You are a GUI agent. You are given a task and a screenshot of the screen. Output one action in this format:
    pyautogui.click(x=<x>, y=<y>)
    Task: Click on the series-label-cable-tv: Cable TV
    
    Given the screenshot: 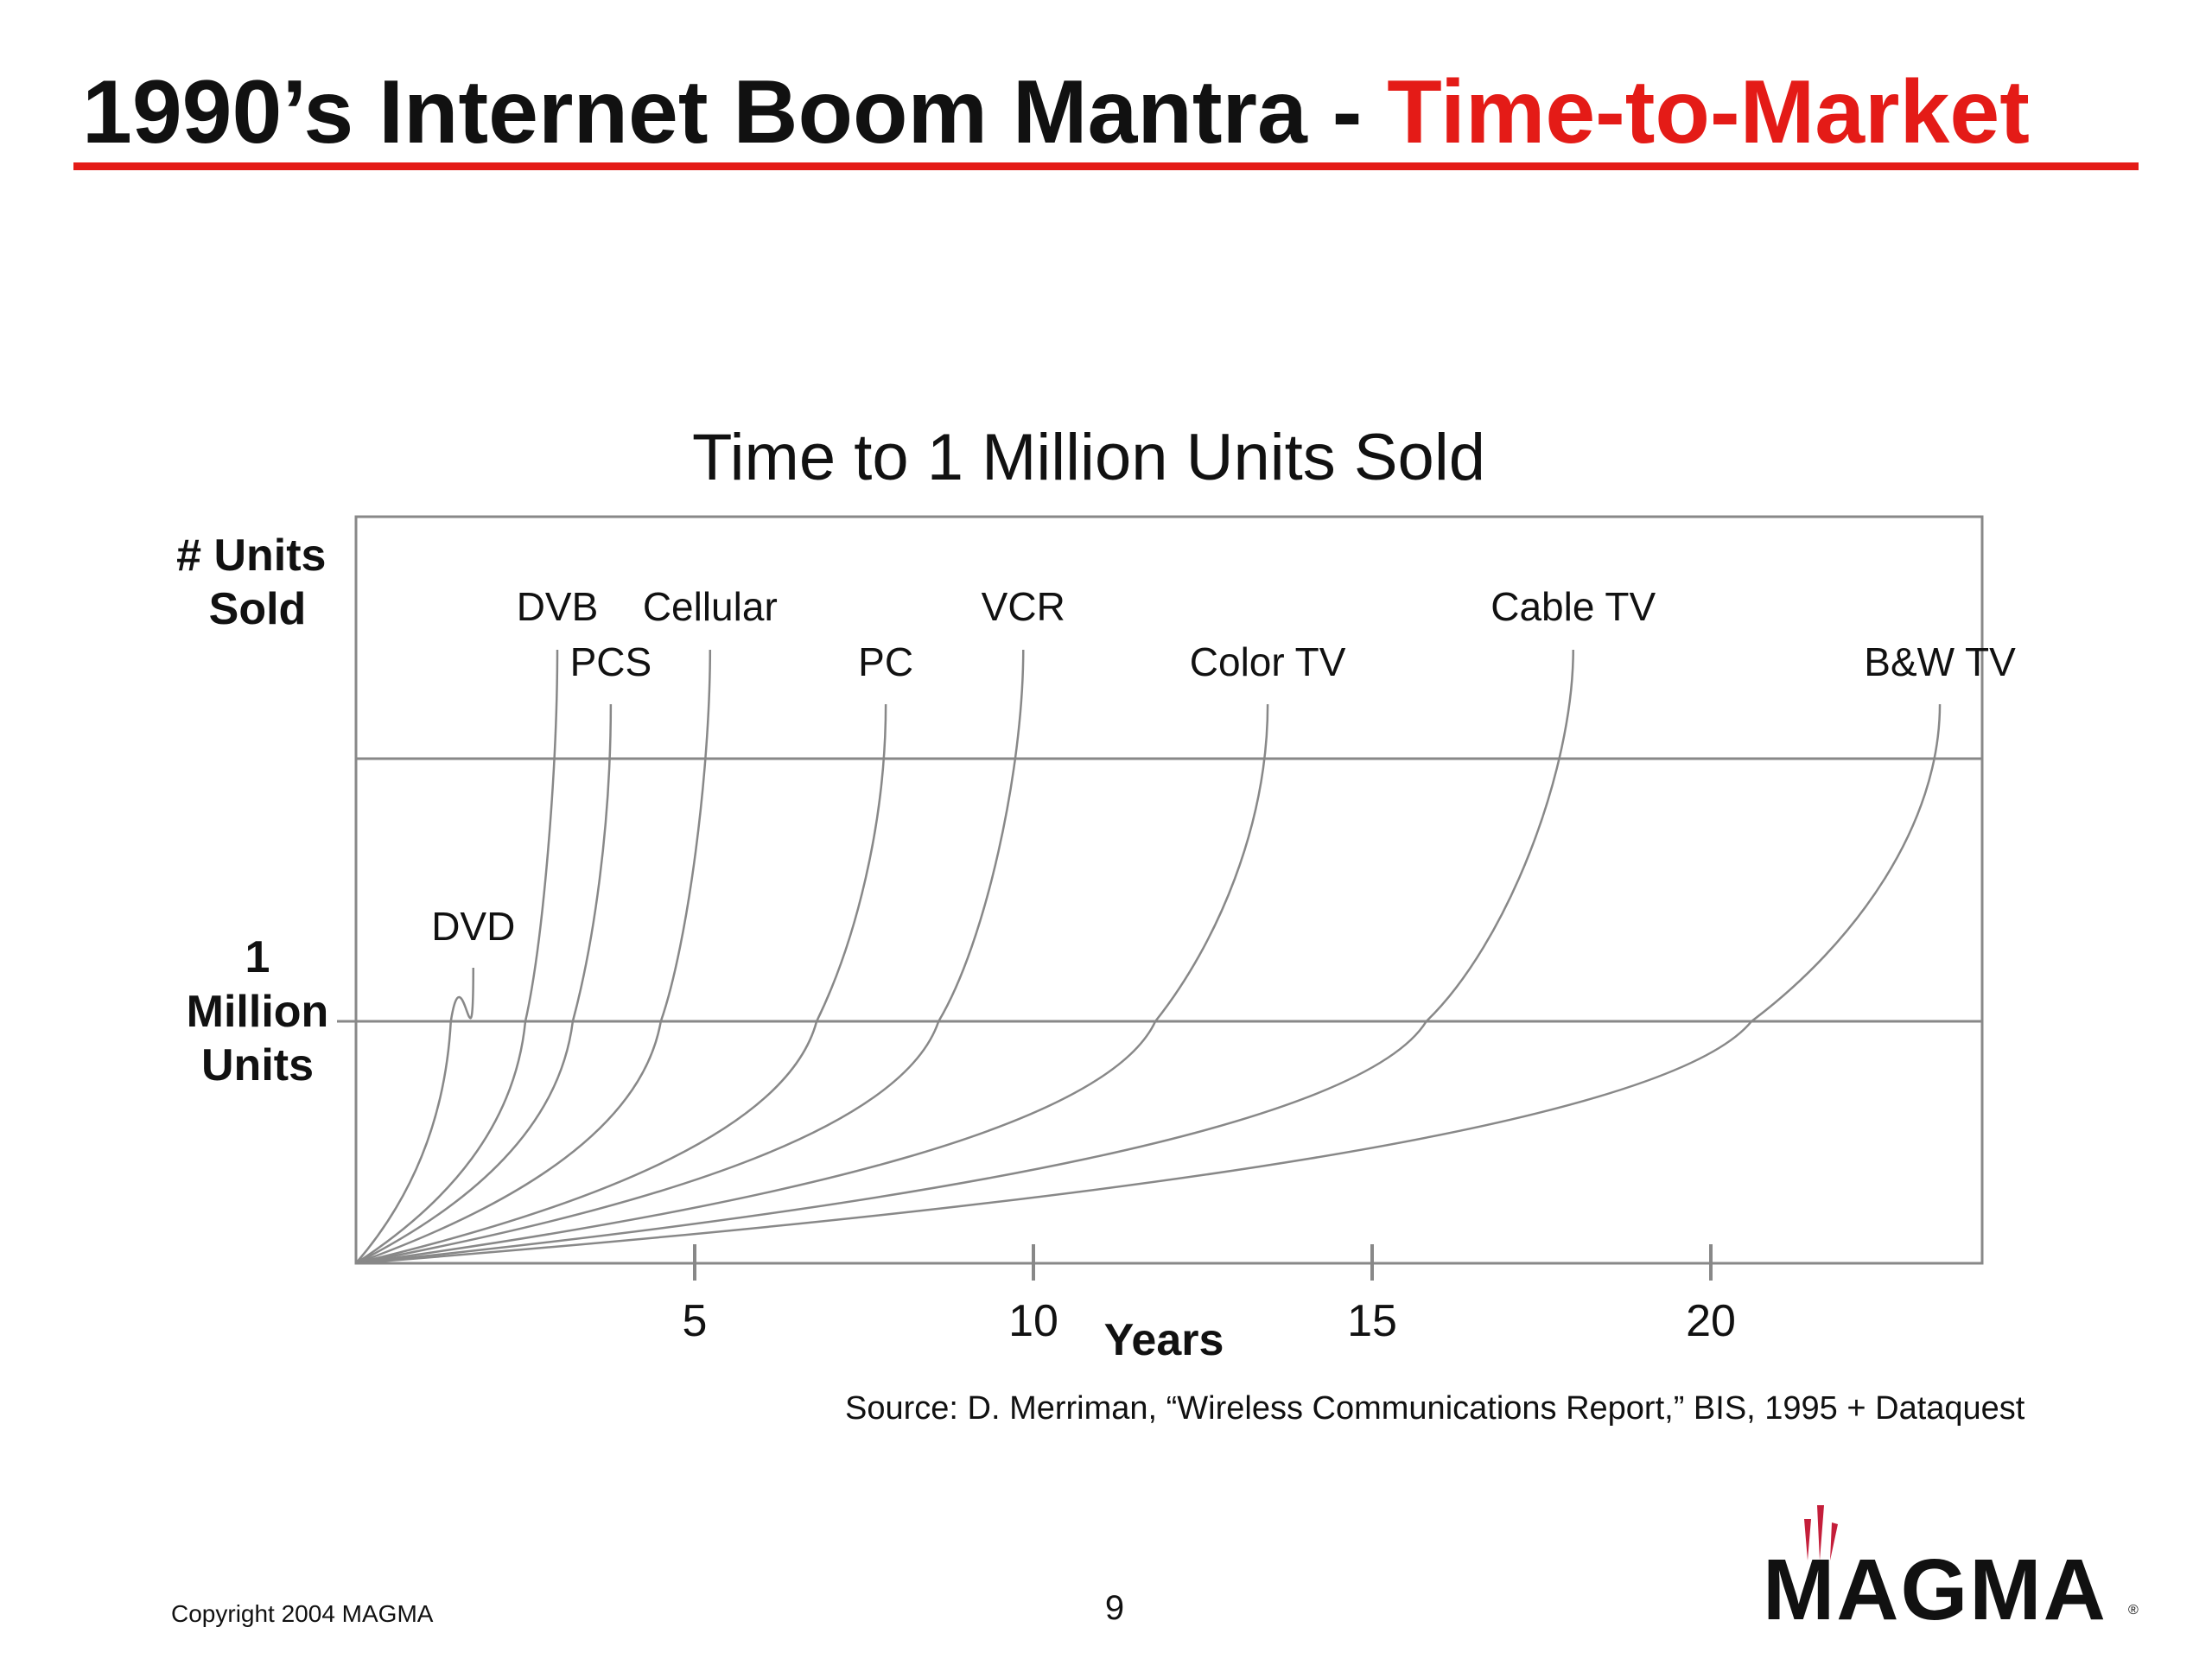 What is the action you would take?
    pyautogui.click(x=1573, y=606)
    